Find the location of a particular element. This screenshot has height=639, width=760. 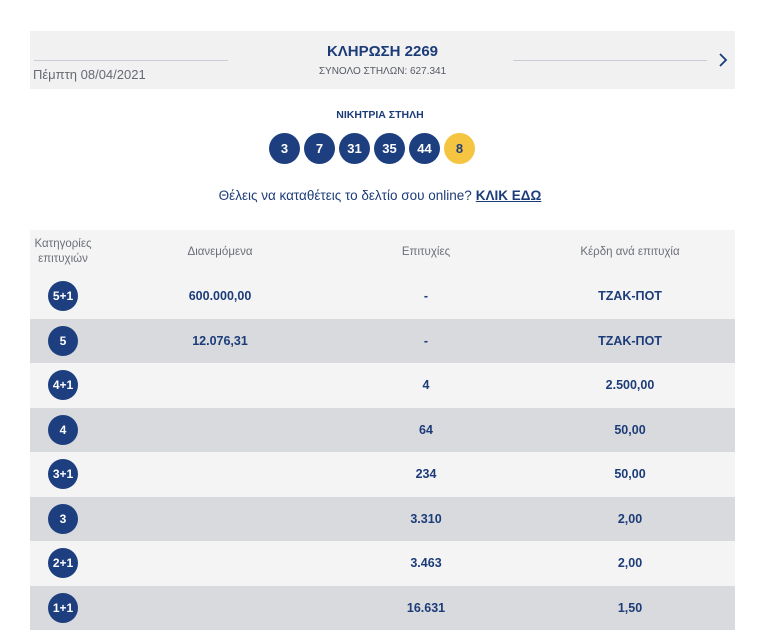

winning-ball: 31 is located at coordinates (354, 148).